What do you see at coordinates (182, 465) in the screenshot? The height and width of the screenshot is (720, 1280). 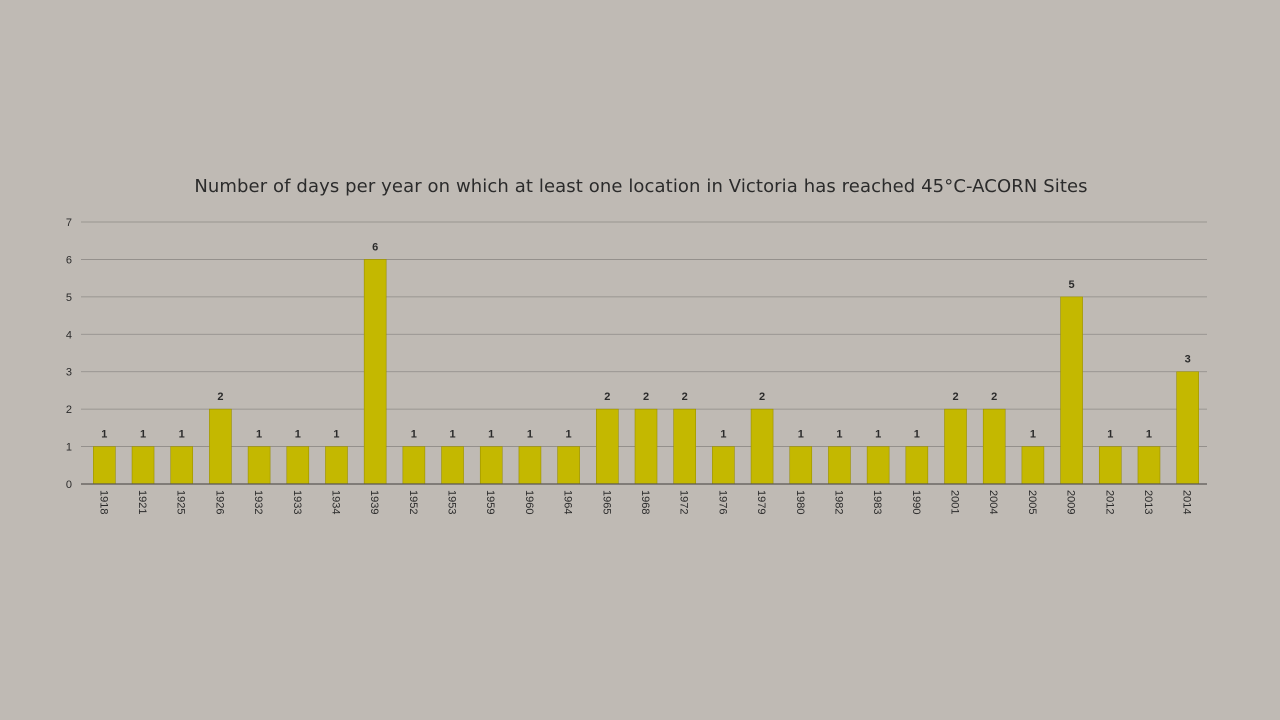 I see `bar-1925` at bounding box center [182, 465].